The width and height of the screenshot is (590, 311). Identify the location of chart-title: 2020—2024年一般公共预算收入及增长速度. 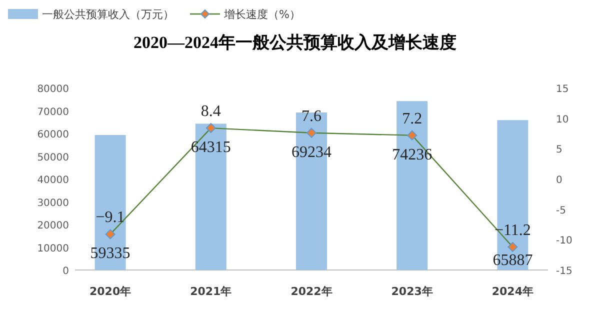
(295, 42).